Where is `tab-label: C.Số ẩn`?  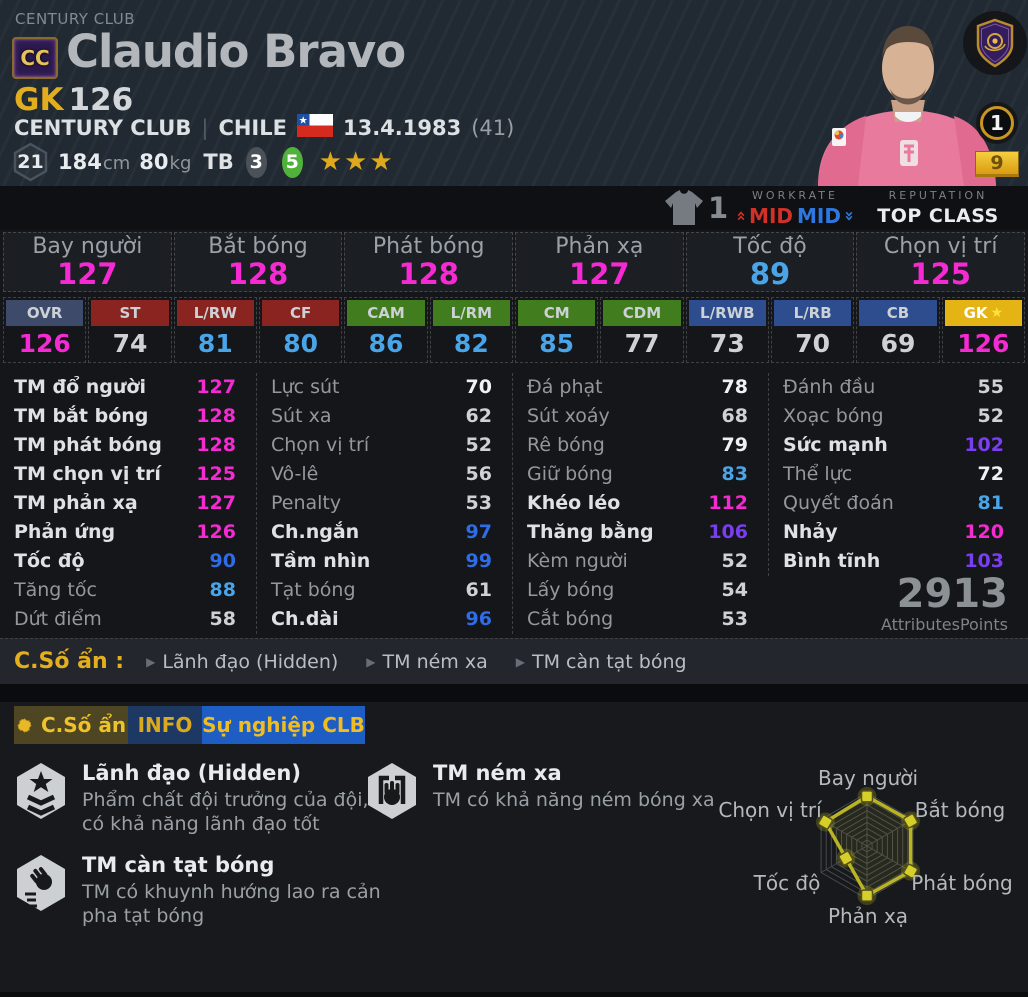
tab-label: C.Số ẩn is located at coordinates (83, 725).